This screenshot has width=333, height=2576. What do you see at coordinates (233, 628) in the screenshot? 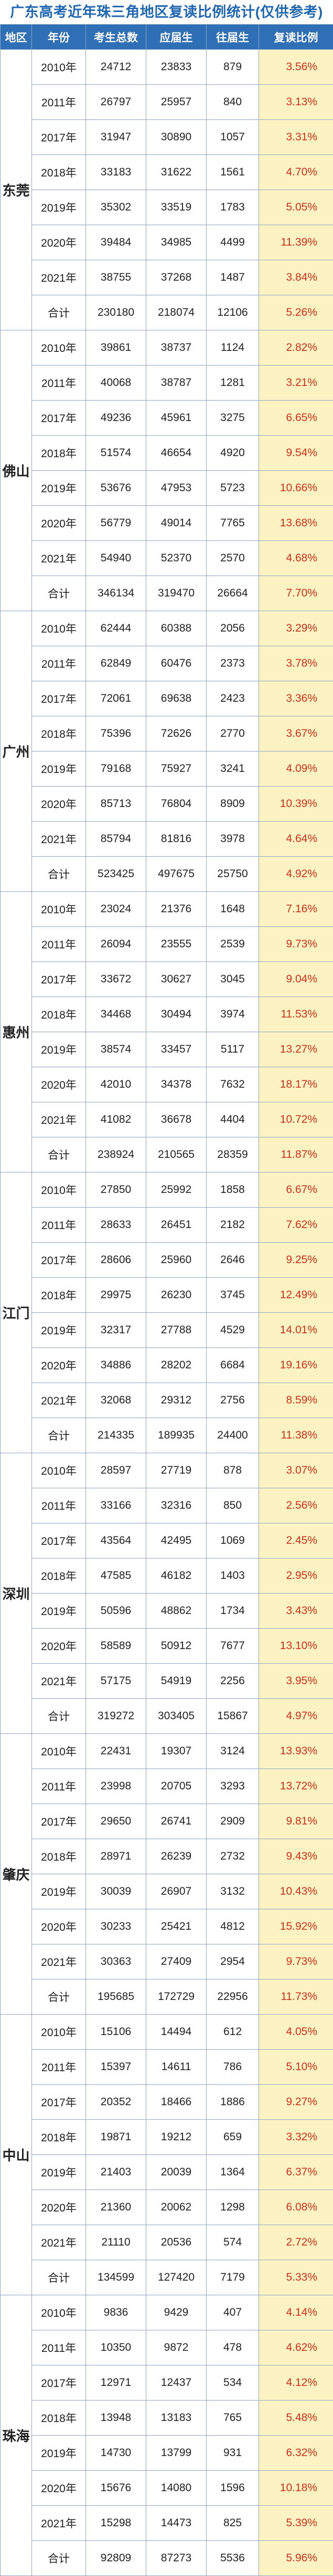
I see `repeat-cell: 2056` at bounding box center [233, 628].